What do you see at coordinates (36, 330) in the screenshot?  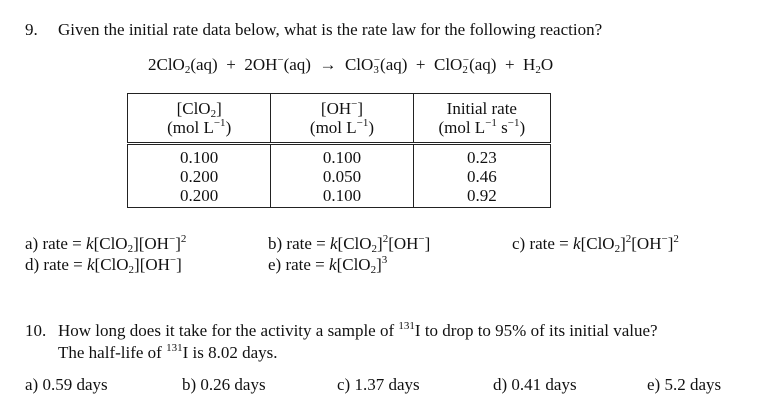 I see `question-10-number: 10.` at bounding box center [36, 330].